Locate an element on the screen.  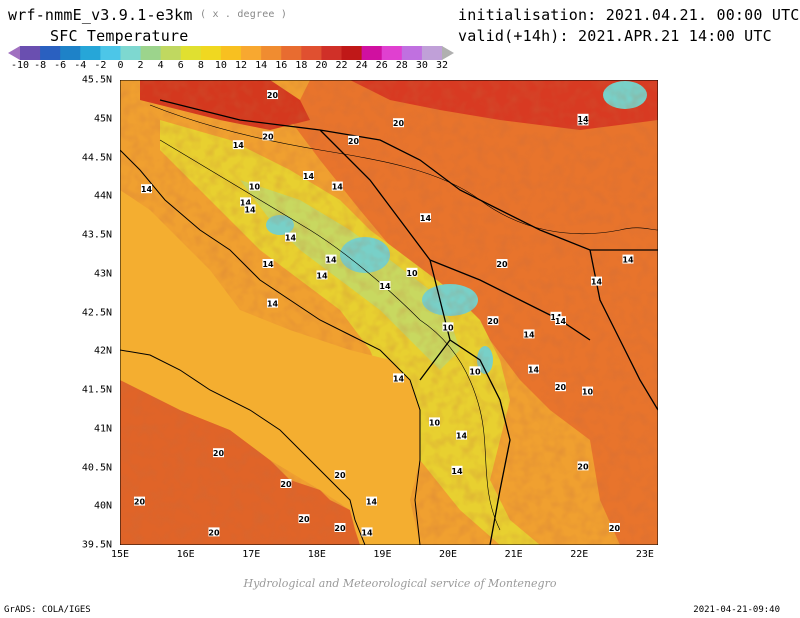
colorbar-tick-label: 22 is located at coordinates (341, 65).